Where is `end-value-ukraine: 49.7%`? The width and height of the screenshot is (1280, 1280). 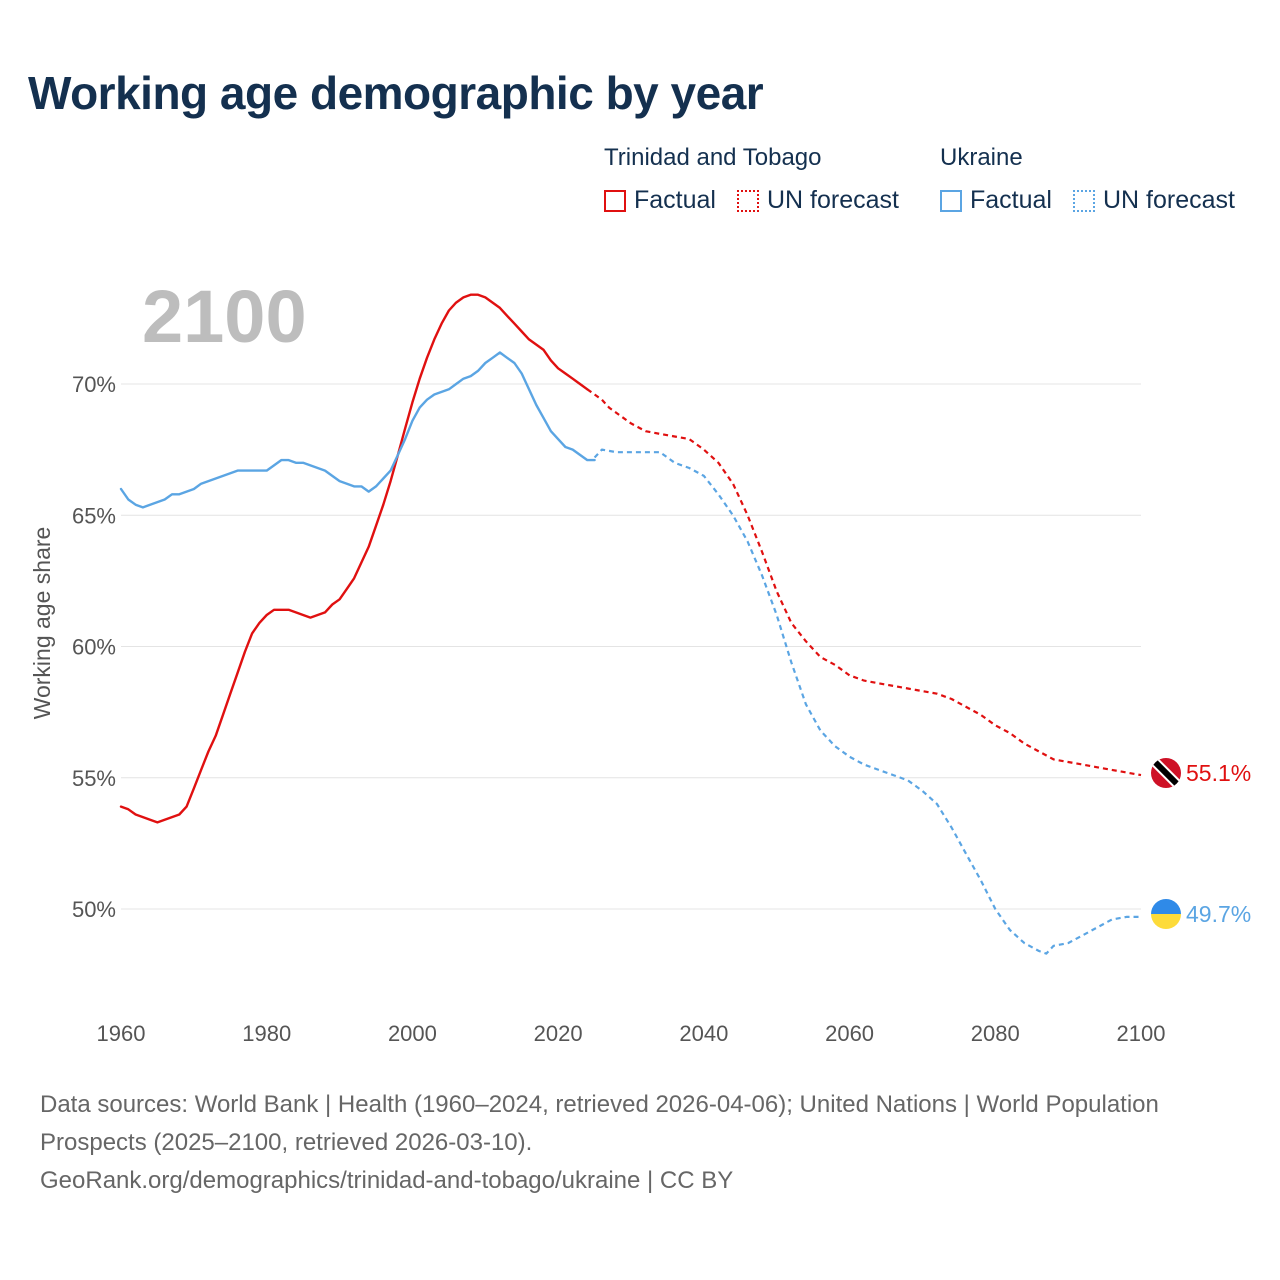 end-value-ukraine: 49.7% is located at coordinates (1218, 914).